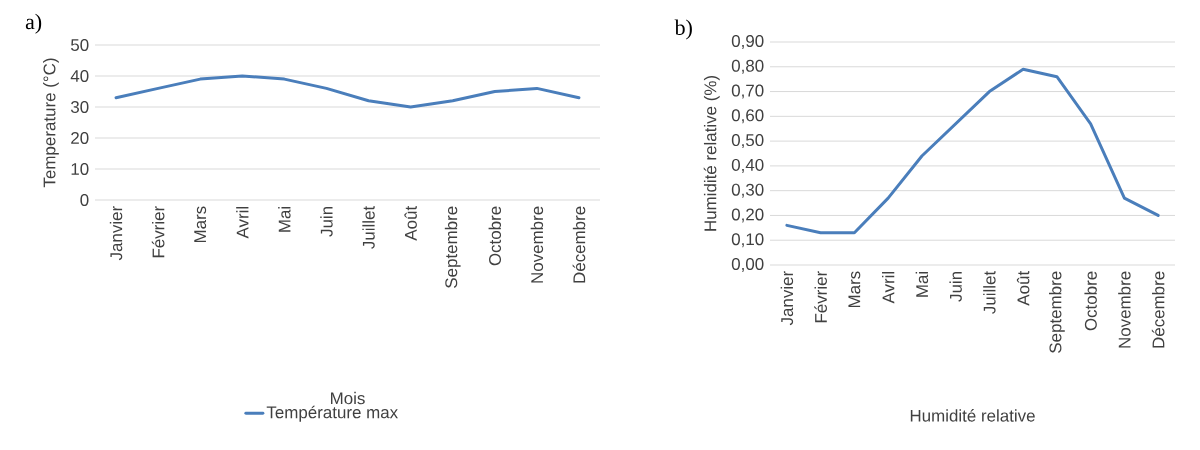  What do you see at coordinates (711, 153) in the screenshot?
I see `y-axis-title: Humidité relative (%)` at bounding box center [711, 153].